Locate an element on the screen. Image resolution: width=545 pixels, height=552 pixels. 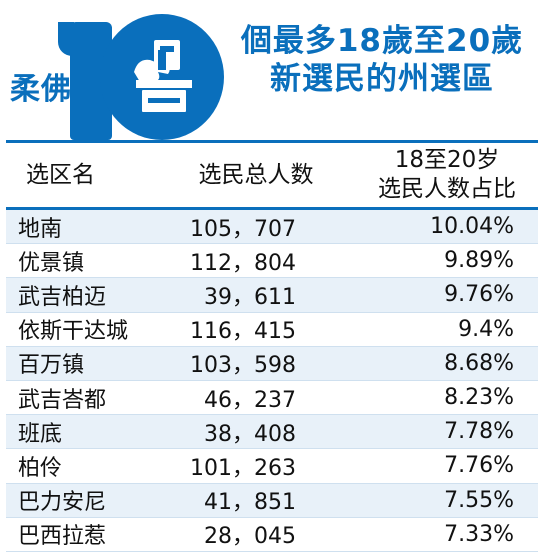
cell-name: 巴力安尼 is located at coordinates (62, 503).